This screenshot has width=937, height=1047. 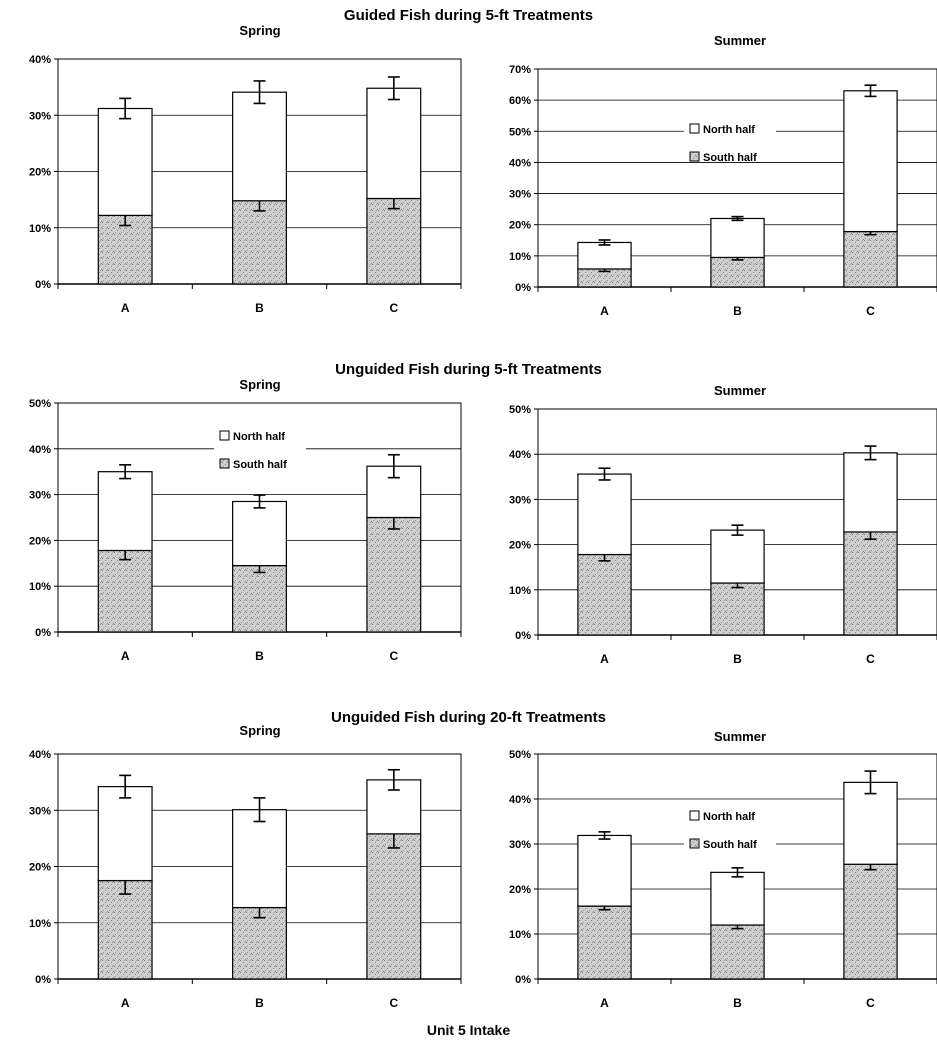 I want to click on panel-title-unguided20-spring: Spring, so click(x=260, y=730).